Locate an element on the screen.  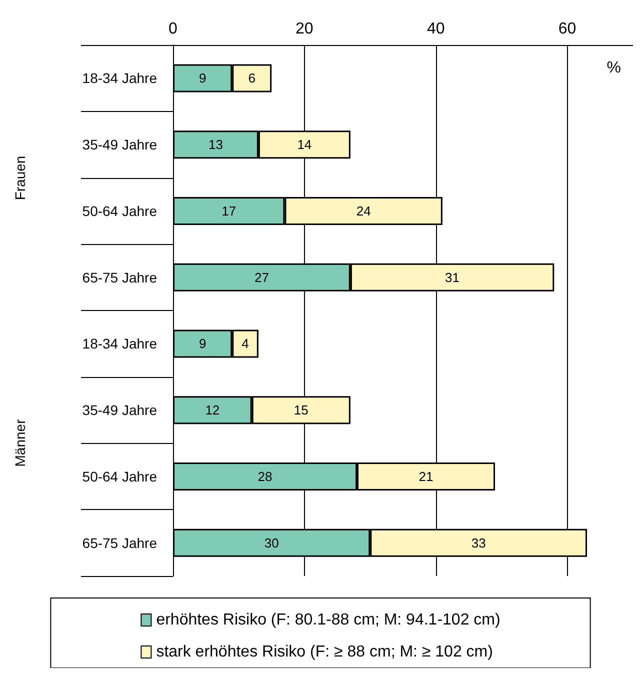
text: Männer is located at coordinates (20, 442).